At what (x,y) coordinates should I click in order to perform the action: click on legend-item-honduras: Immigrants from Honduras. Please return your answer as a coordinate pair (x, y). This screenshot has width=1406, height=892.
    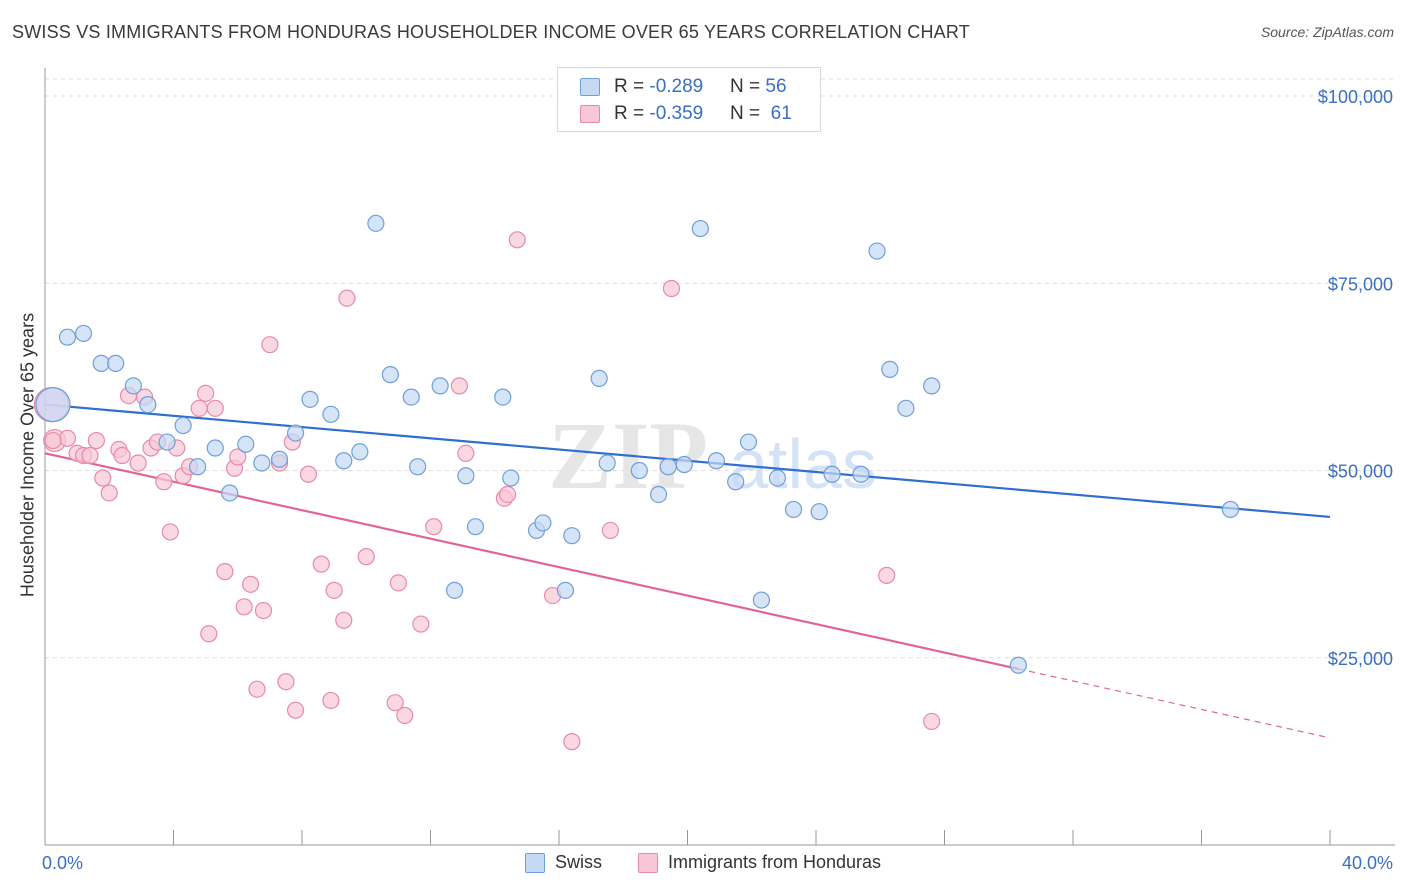
    Looking at the image, I should click on (759, 862).